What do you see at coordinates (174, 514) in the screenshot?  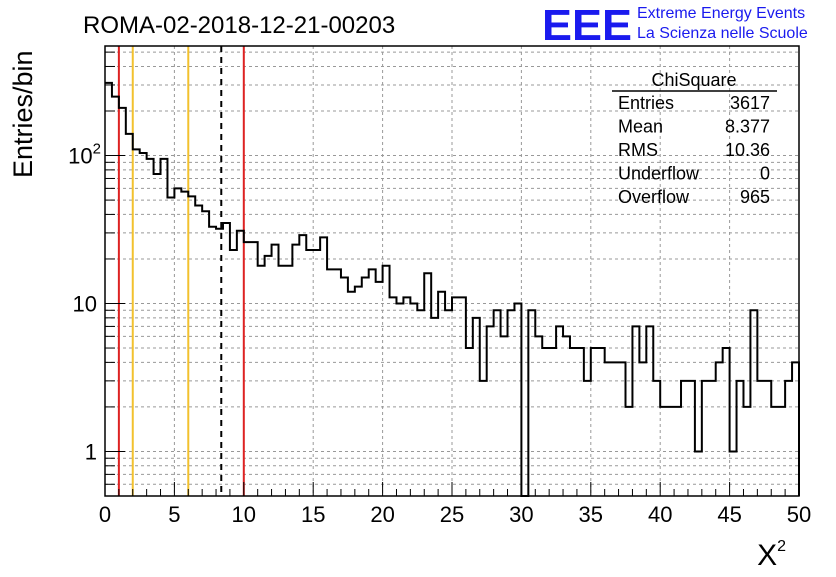 I see `x-tick-label: 5` at bounding box center [174, 514].